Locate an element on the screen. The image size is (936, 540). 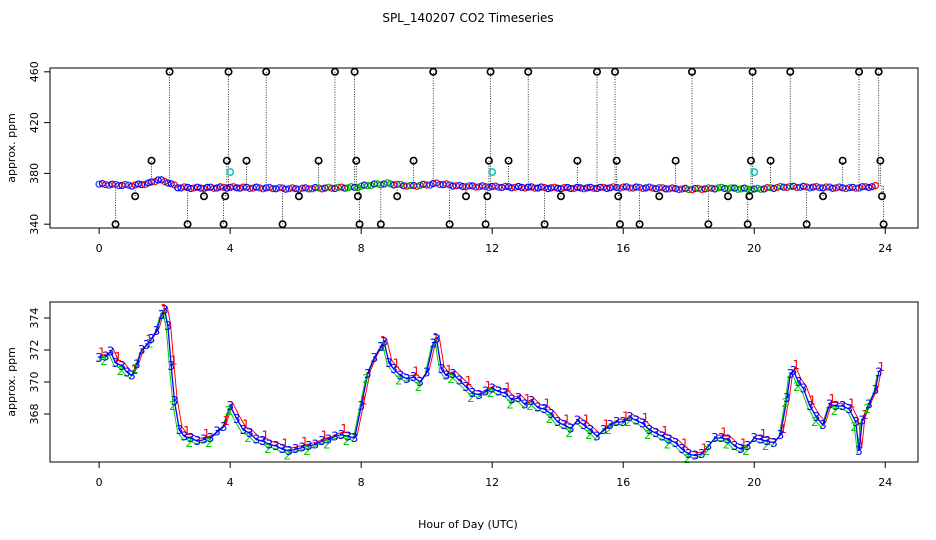
chart-title: SPL_140207 CO2 Timeseries is located at coordinates (467, 18).